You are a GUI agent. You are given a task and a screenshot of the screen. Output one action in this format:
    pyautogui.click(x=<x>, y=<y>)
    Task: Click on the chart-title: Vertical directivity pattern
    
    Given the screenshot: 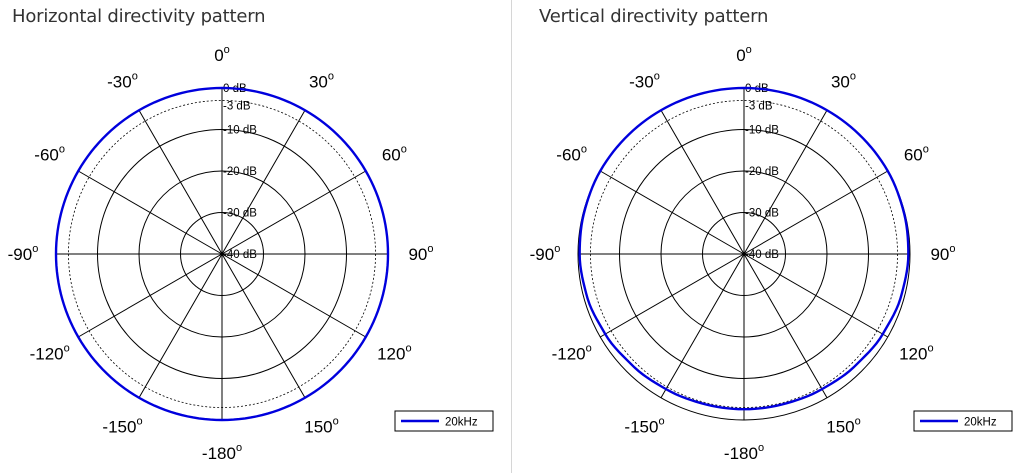 What is the action you would take?
    pyautogui.click(x=654, y=16)
    